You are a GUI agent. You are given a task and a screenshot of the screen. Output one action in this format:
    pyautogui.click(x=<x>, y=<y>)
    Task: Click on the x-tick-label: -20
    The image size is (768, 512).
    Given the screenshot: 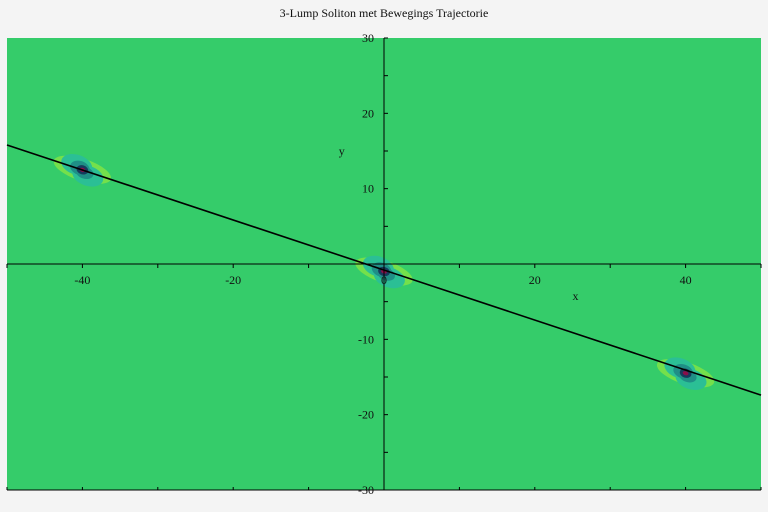 What is the action you would take?
    pyautogui.click(x=233, y=280)
    